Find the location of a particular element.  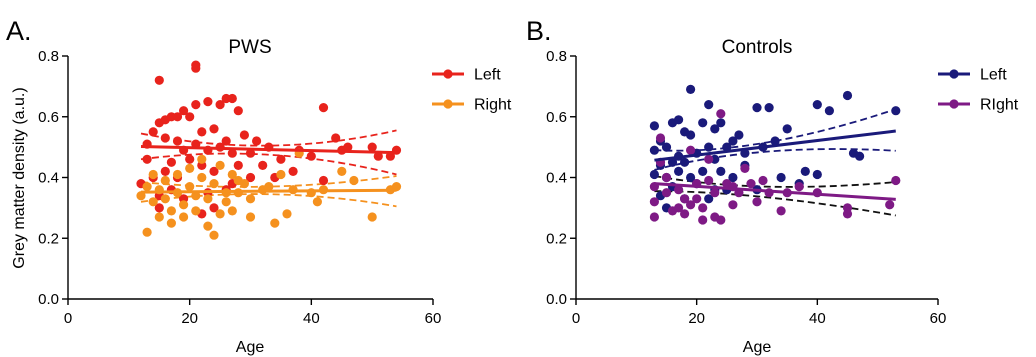

x-tick-label: 40 is located at coordinates (817, 318).